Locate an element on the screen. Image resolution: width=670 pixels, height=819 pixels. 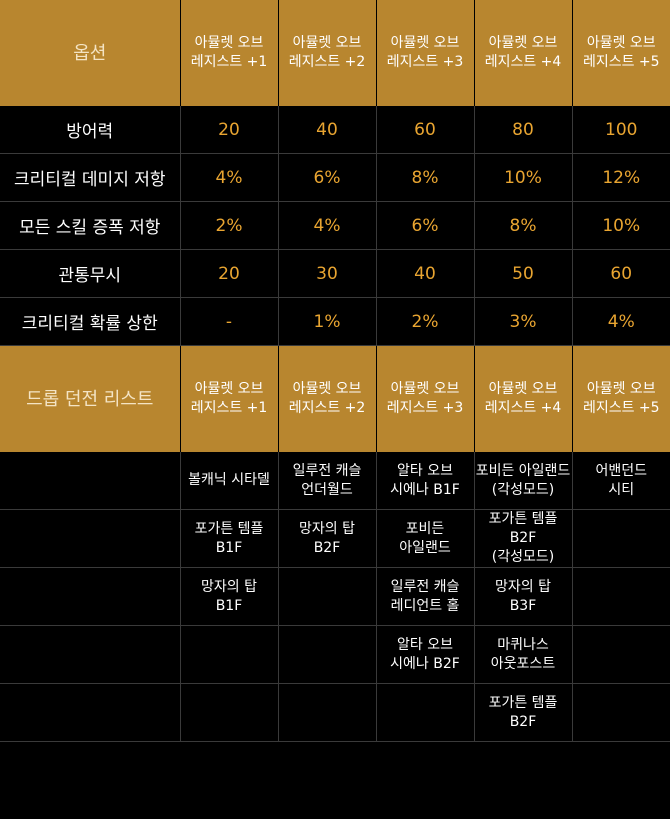
drop-cell: 포비든 아일랜드 is located at coordinates (424, 538).